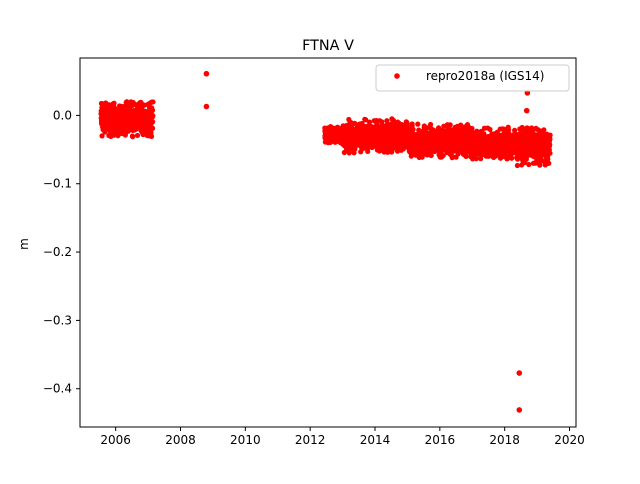 Image resolution: width=640 pixels, height=484 pixels. Describe the element at coordinates (57, 320) in the screenshot. I see `y-tick-label: −0.3` at that location.